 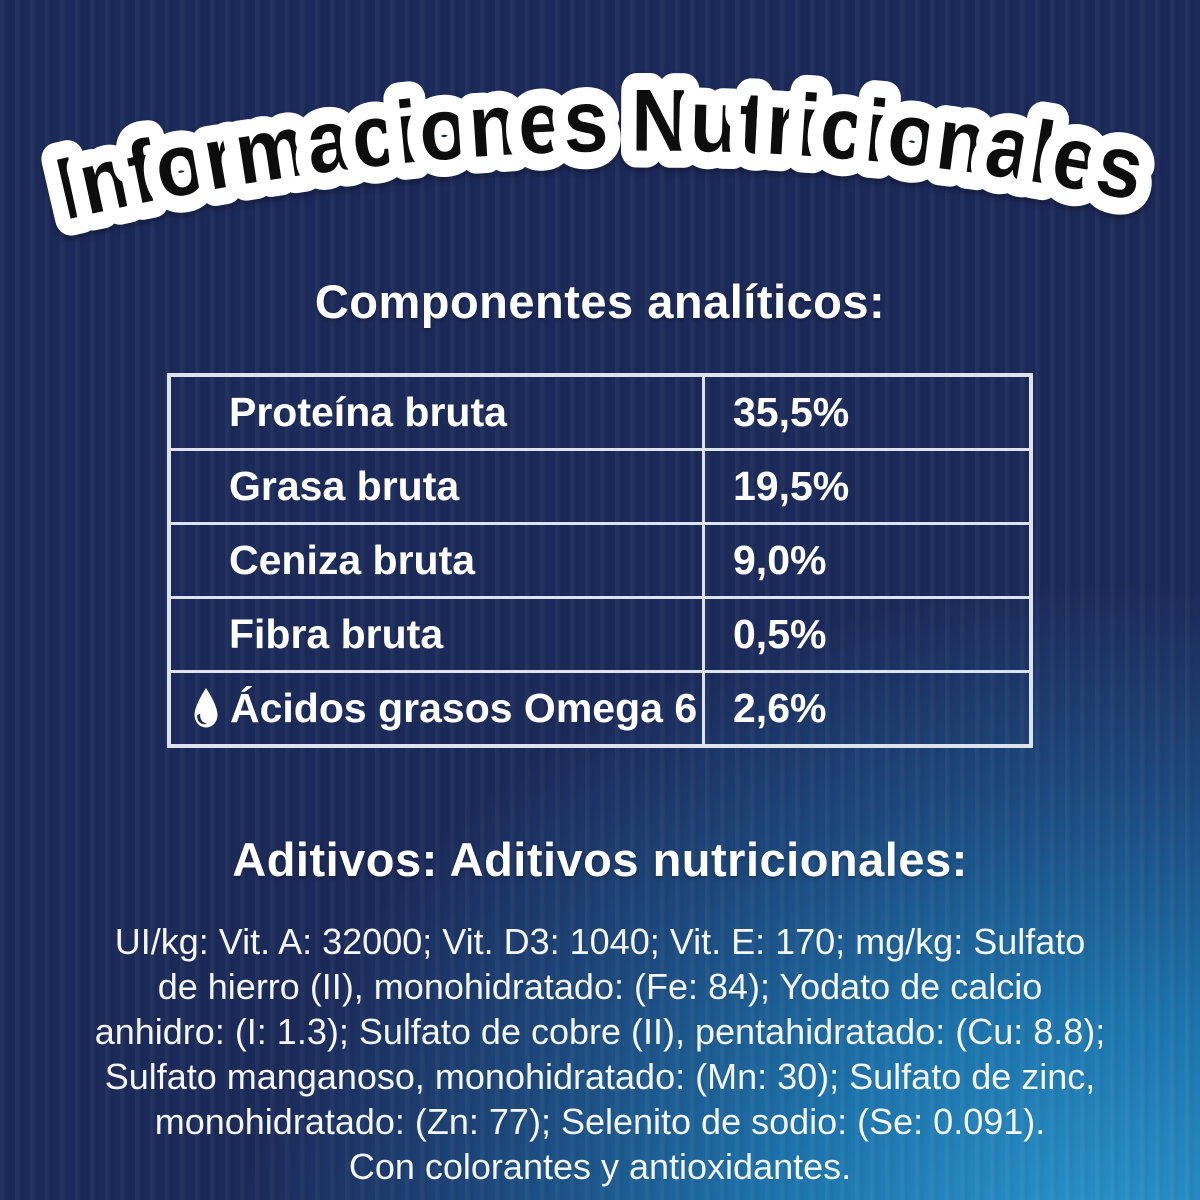 I want to click on droplet-icon, so click(x=206, y=707).